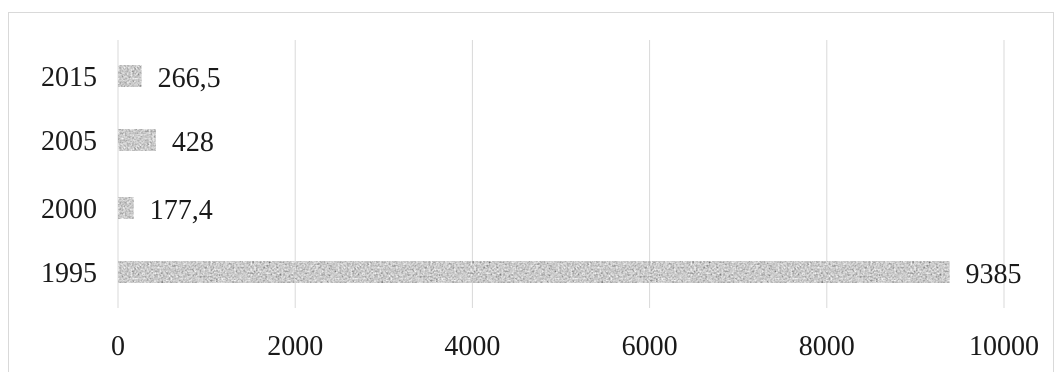 This screenshot has width=1059, height=372. I want to click on category-label: 2005, so click(69, 141).